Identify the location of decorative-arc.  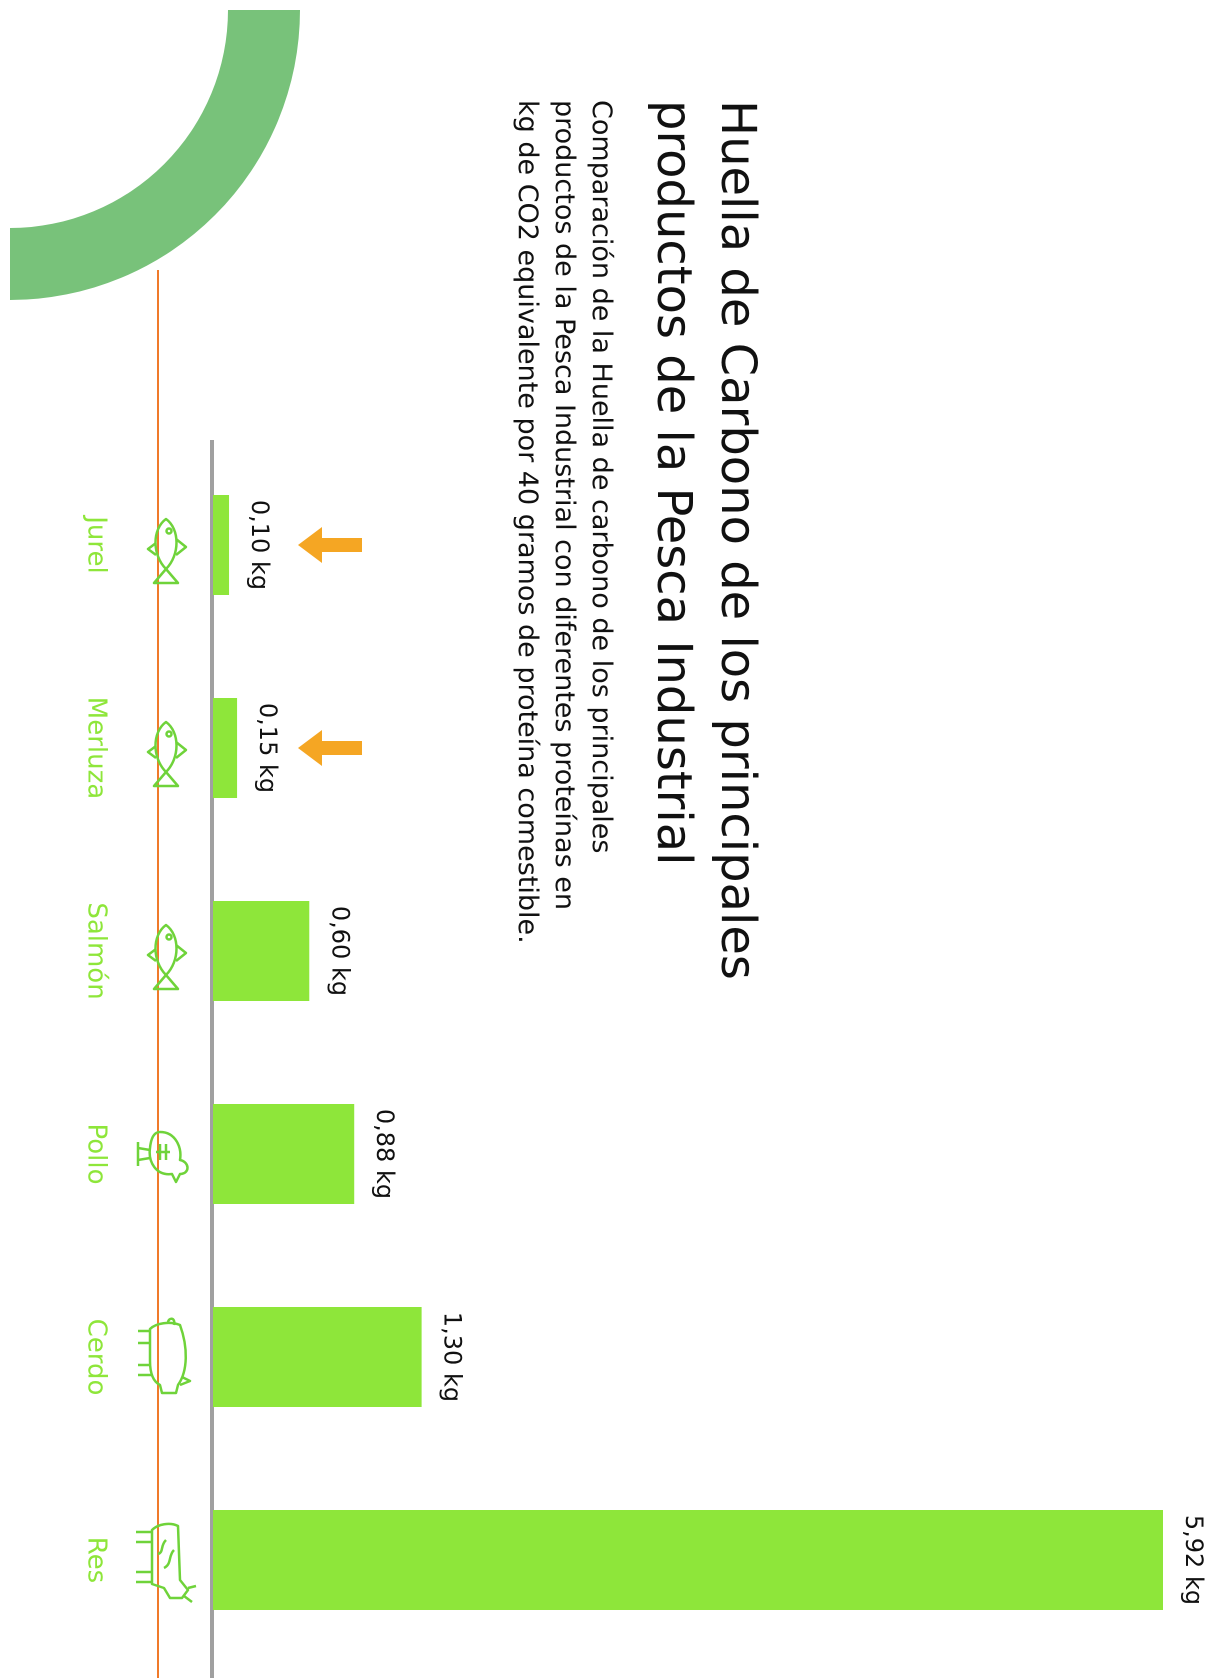
(155, 155).